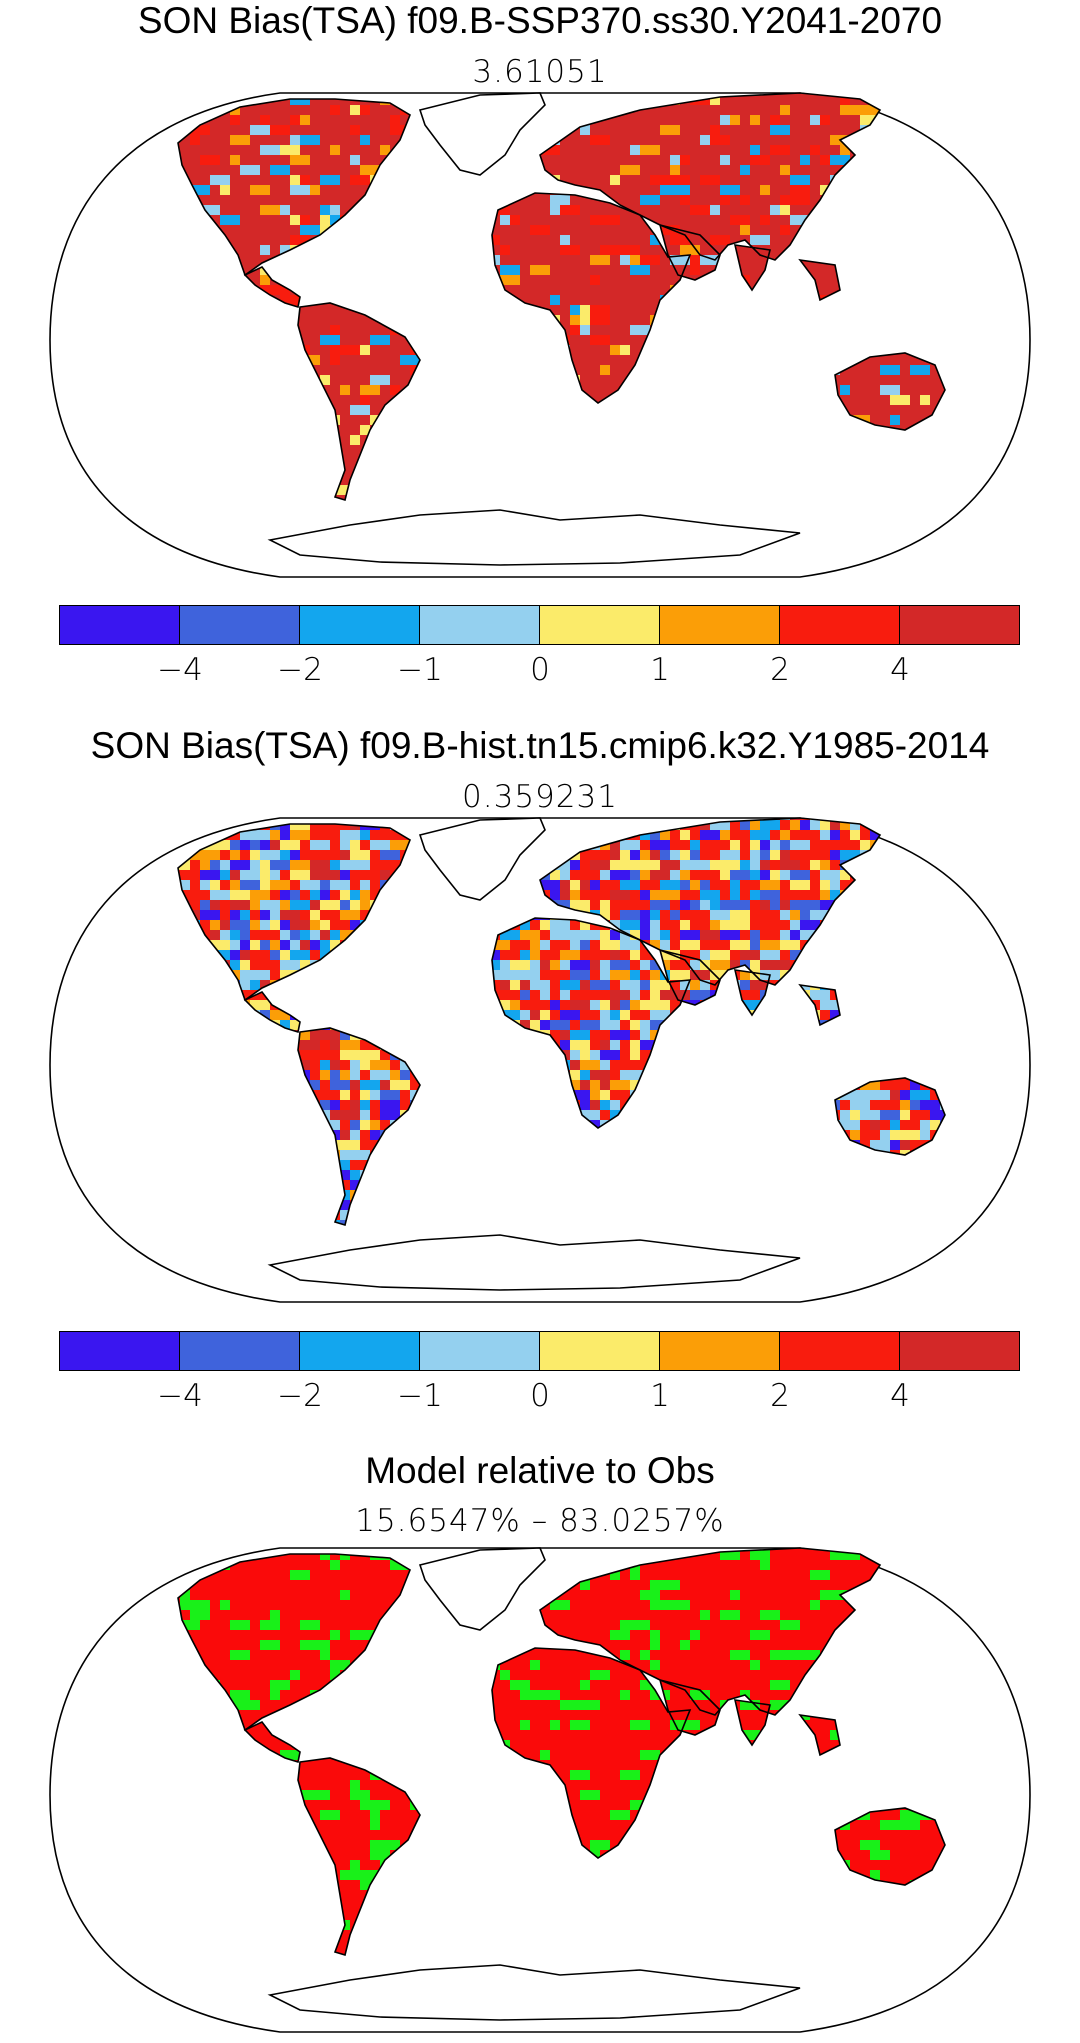 This screenshot has height=2043, width=1080. I want to click on colorbar-1-ticks: −4 −2 −1 0 1 2 4, so click(540, 672).